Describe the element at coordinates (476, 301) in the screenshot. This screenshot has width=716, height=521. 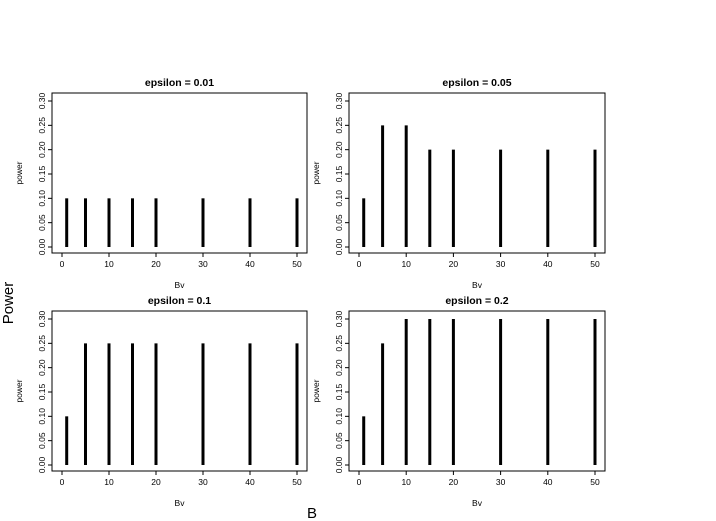
I see `panel-title: epsilon = 0.2` at that location.